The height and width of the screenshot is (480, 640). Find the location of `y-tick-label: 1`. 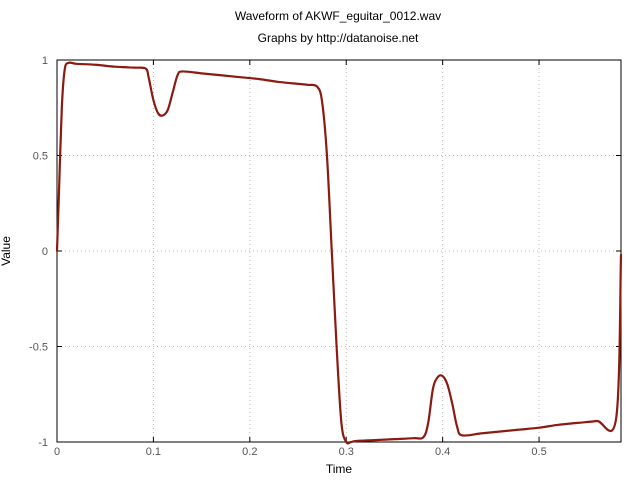

y-tick-label: 1 is located at coordinates (45, 61).